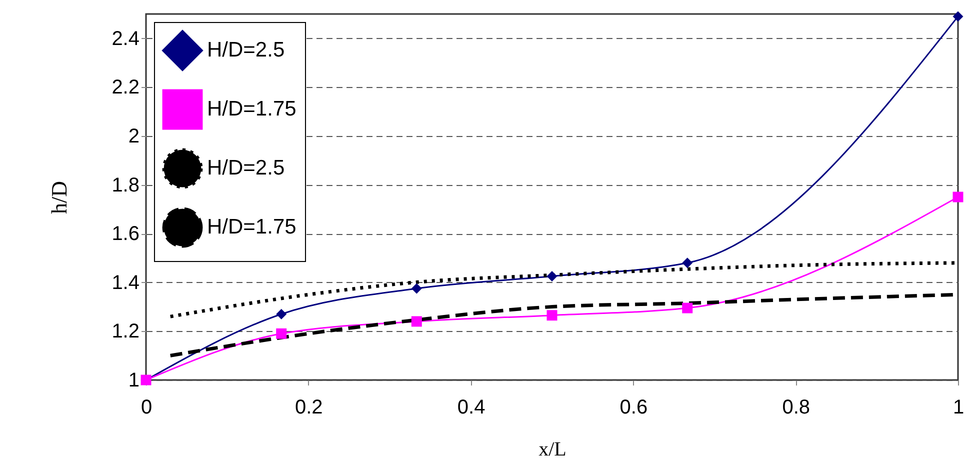 This screenshot has height=476, width=968. I want to click on x-tick-label: 0.8, so click(796, 407).